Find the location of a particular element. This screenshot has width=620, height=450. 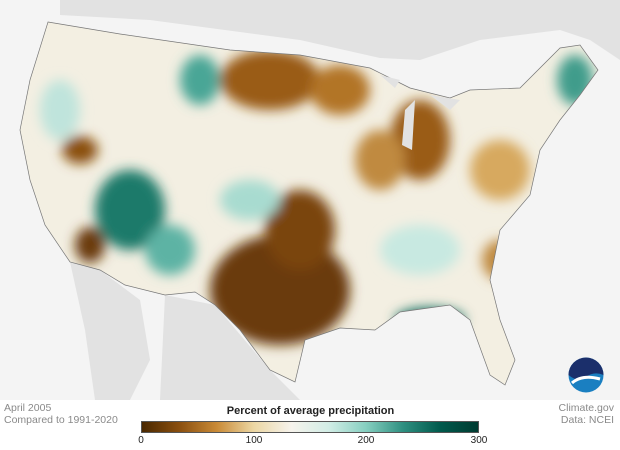

caption: April 2005 Compared to 1991-2020 is located at coordinates (61, 414).